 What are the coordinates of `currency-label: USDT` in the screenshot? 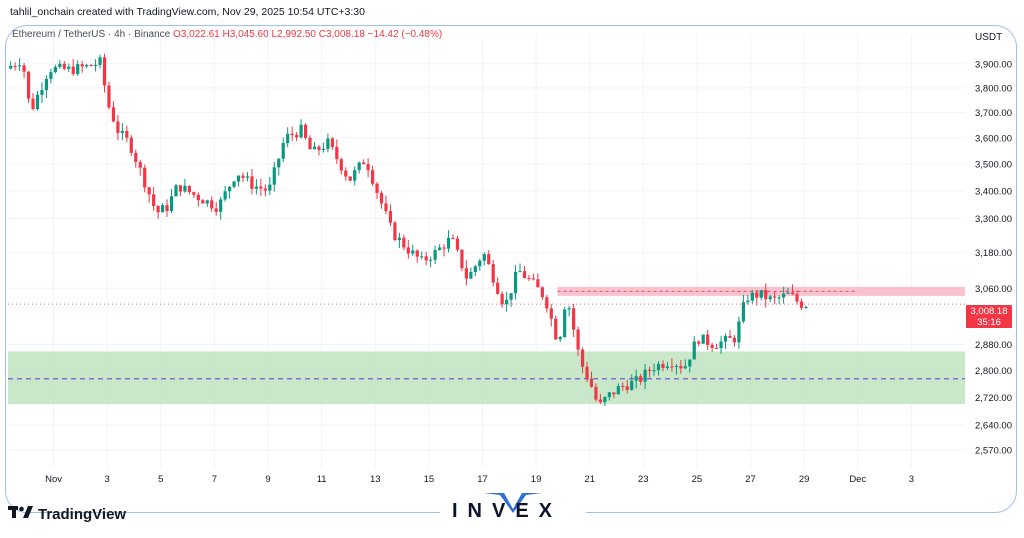 It's located at (989, 37).